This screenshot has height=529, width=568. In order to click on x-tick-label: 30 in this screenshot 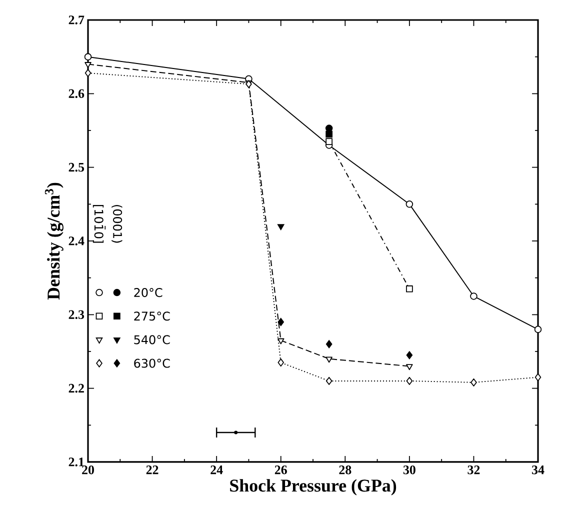, I will do `click(409, 470)`.